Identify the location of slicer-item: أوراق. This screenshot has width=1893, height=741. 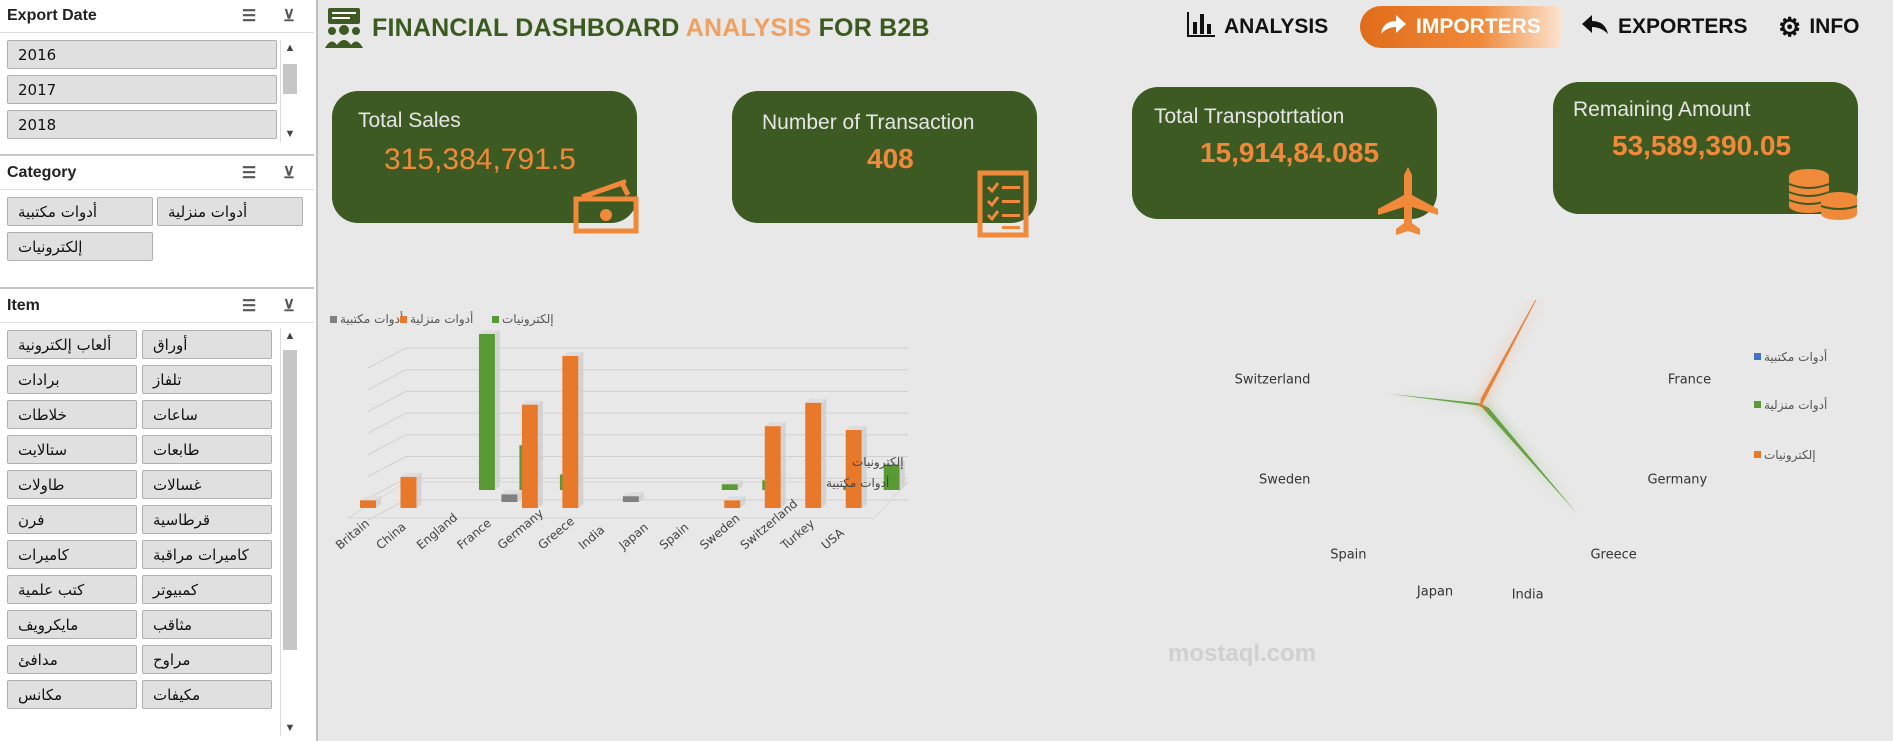
(207, 344).